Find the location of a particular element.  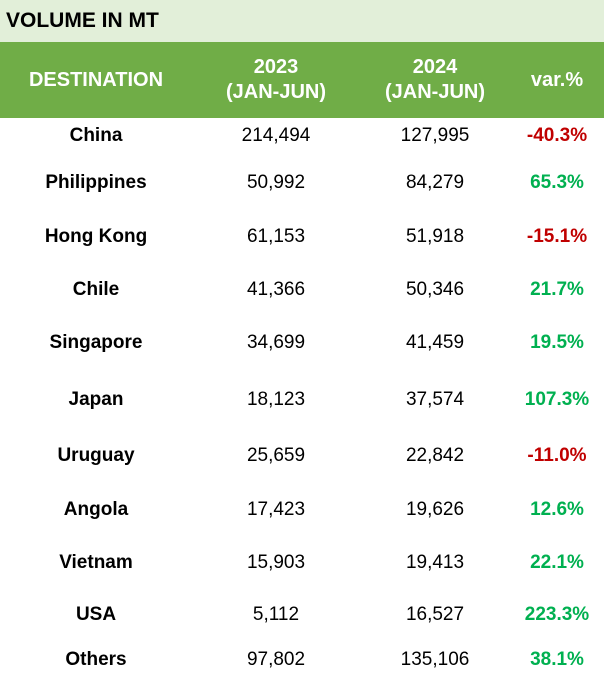

destination-cell: Vietnam is located at coordinates (96, 562).